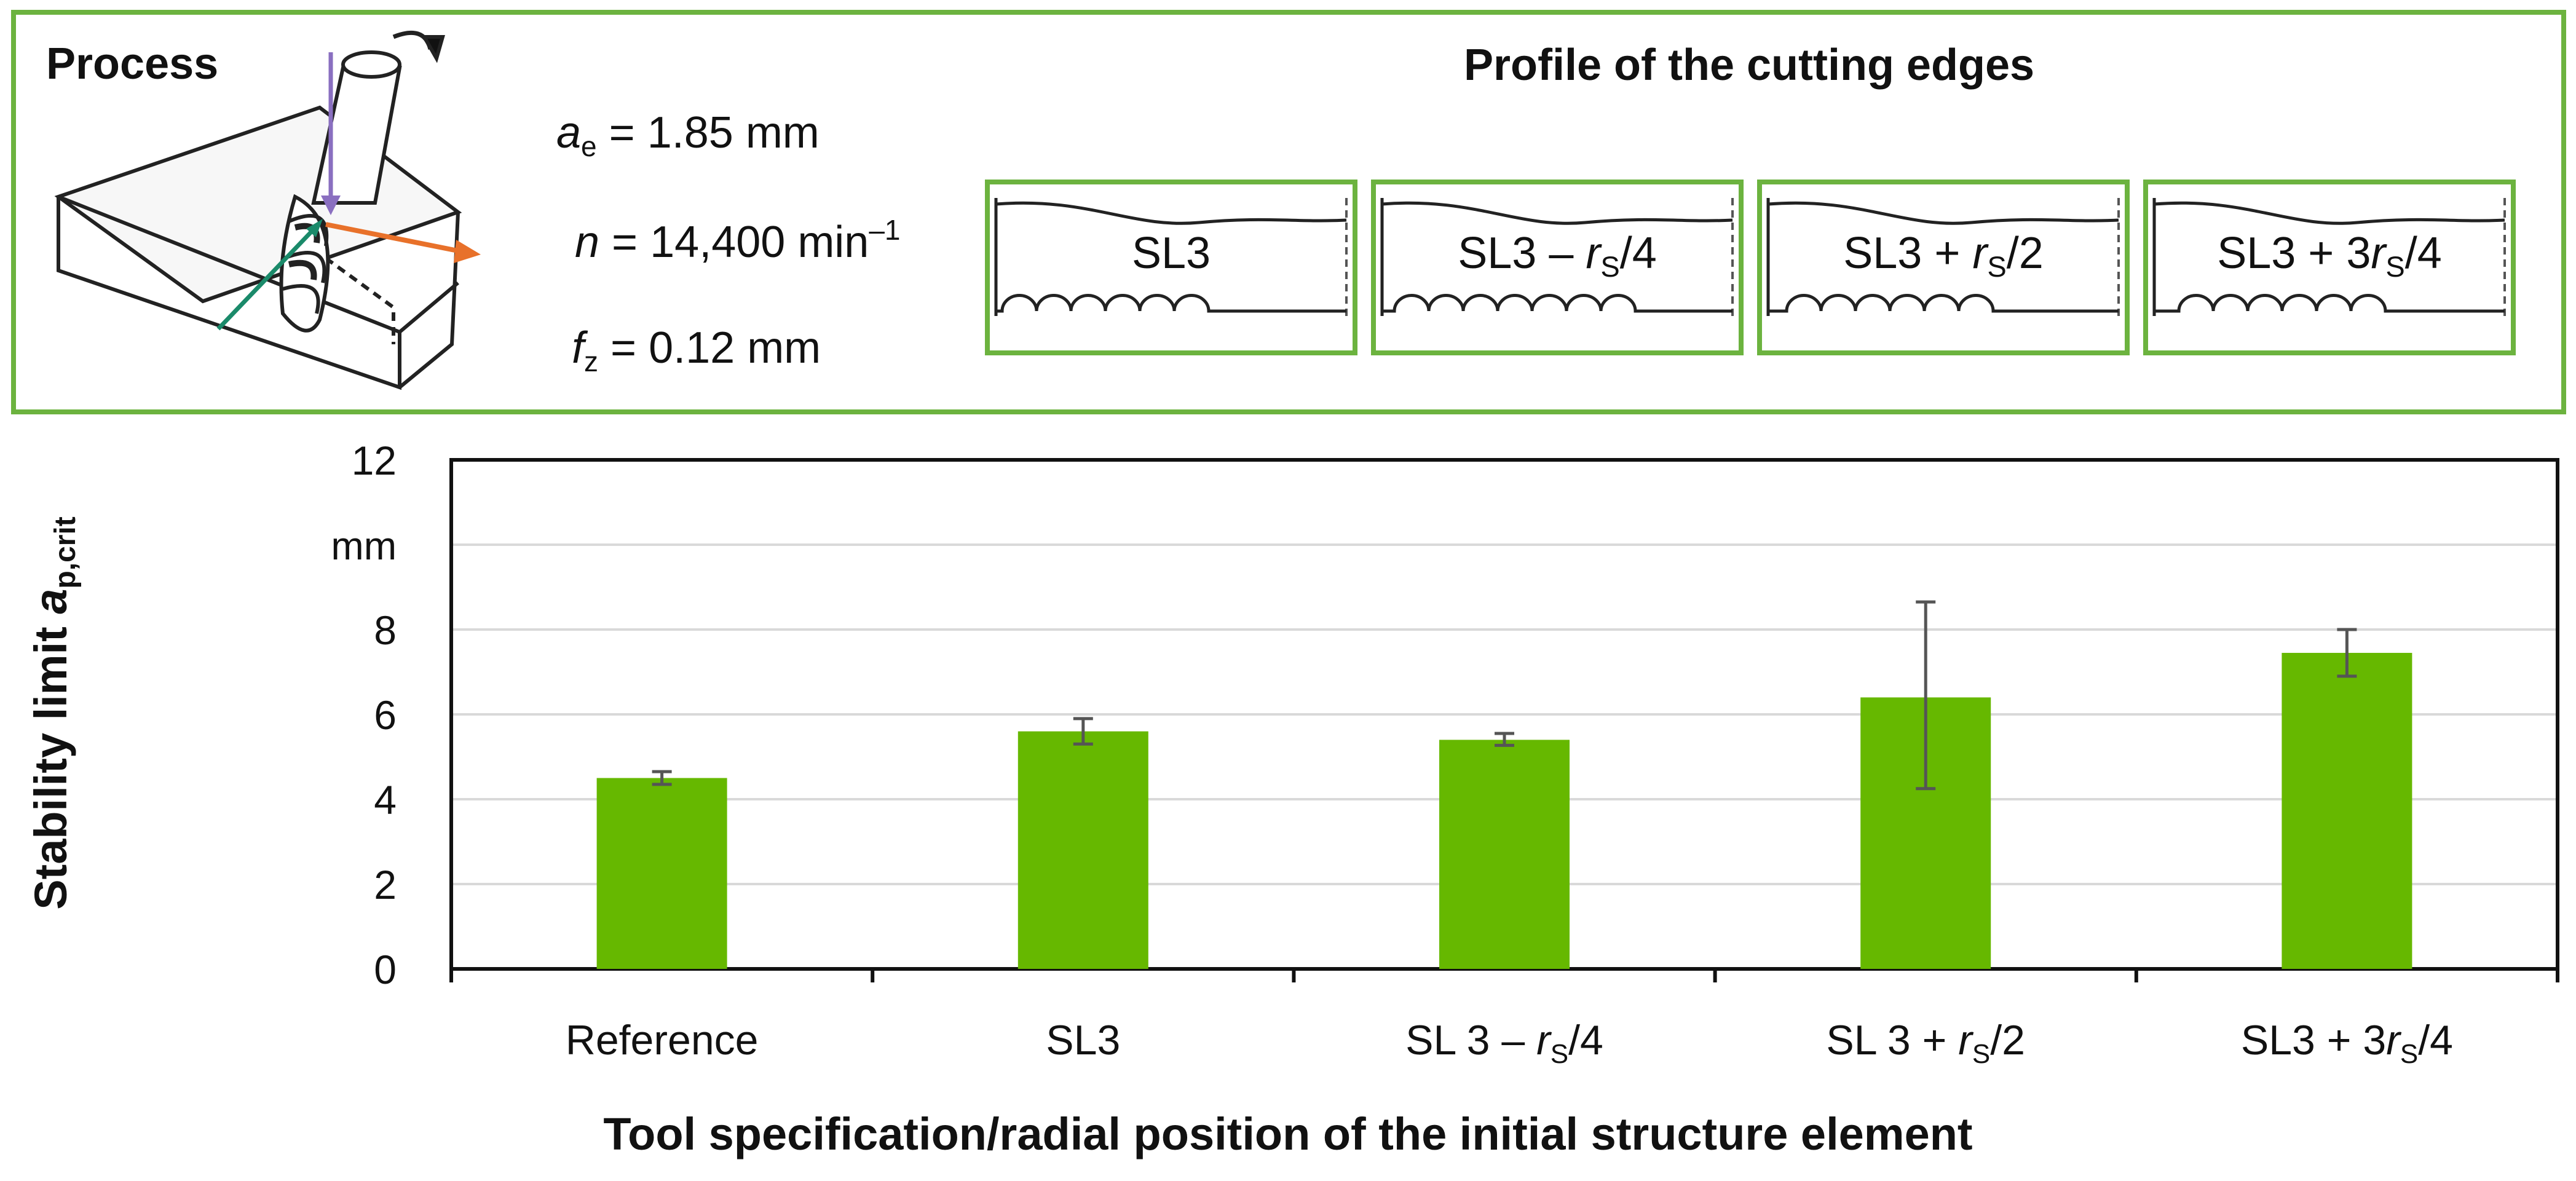 This screenshot has width=2576, height=1181. Describe the element at coordinates (1504, 1043) in the screenshot. I see `x-tick-label: SL 3 – rS/4` at that location.